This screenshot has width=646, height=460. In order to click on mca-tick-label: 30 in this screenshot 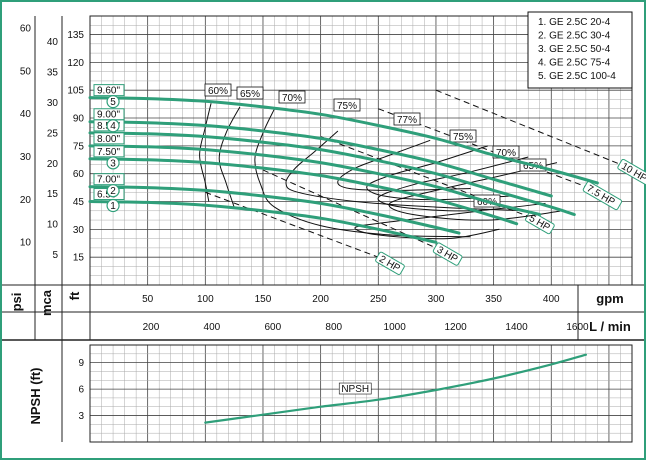, I will do `click(53, 103)`.